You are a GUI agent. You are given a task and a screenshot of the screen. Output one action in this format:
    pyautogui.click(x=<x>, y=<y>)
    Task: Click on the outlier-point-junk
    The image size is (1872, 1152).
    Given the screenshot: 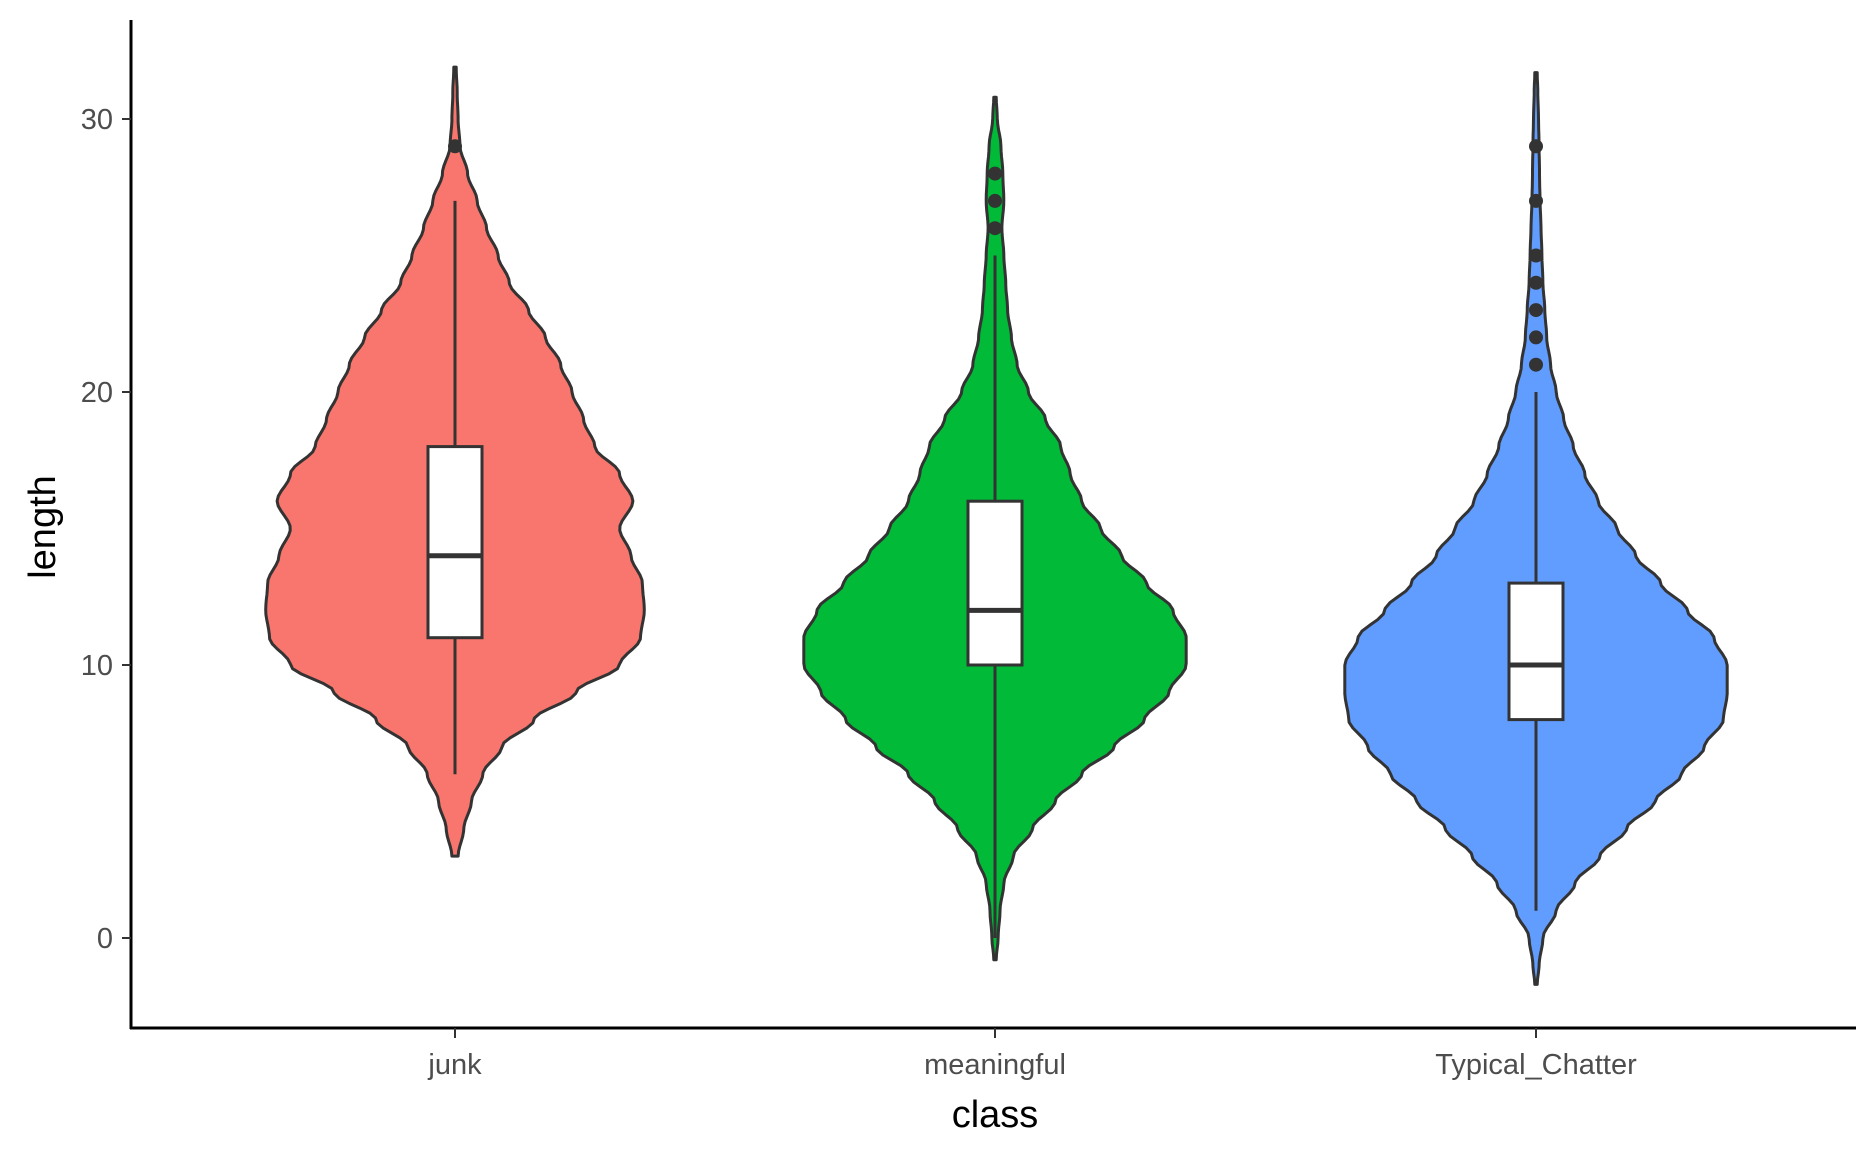 What is the action you would take?
    pyautogui.click(x=455, y=146)
    